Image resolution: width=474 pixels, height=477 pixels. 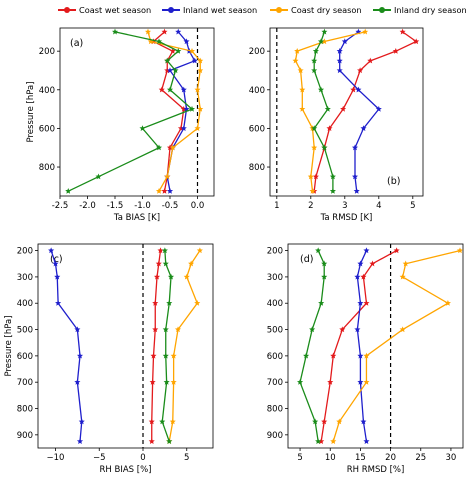 What do you see at coordinates (360, 458) in the screenshot?
I see `x-tick-label: 15` at bounding box center [360, 458].